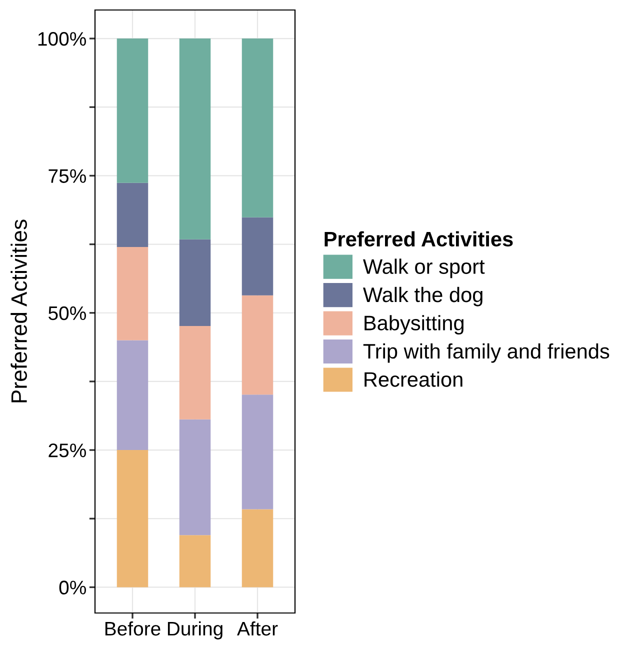  I want to click on x-tick-label: Before, so click(132, 628).